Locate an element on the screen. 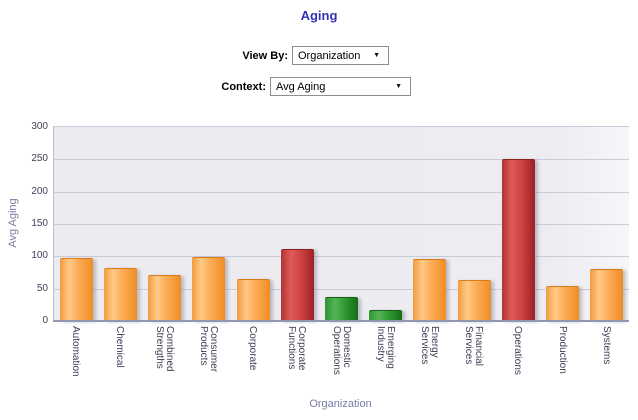  bar-systems is located at coordinates (607, 295).